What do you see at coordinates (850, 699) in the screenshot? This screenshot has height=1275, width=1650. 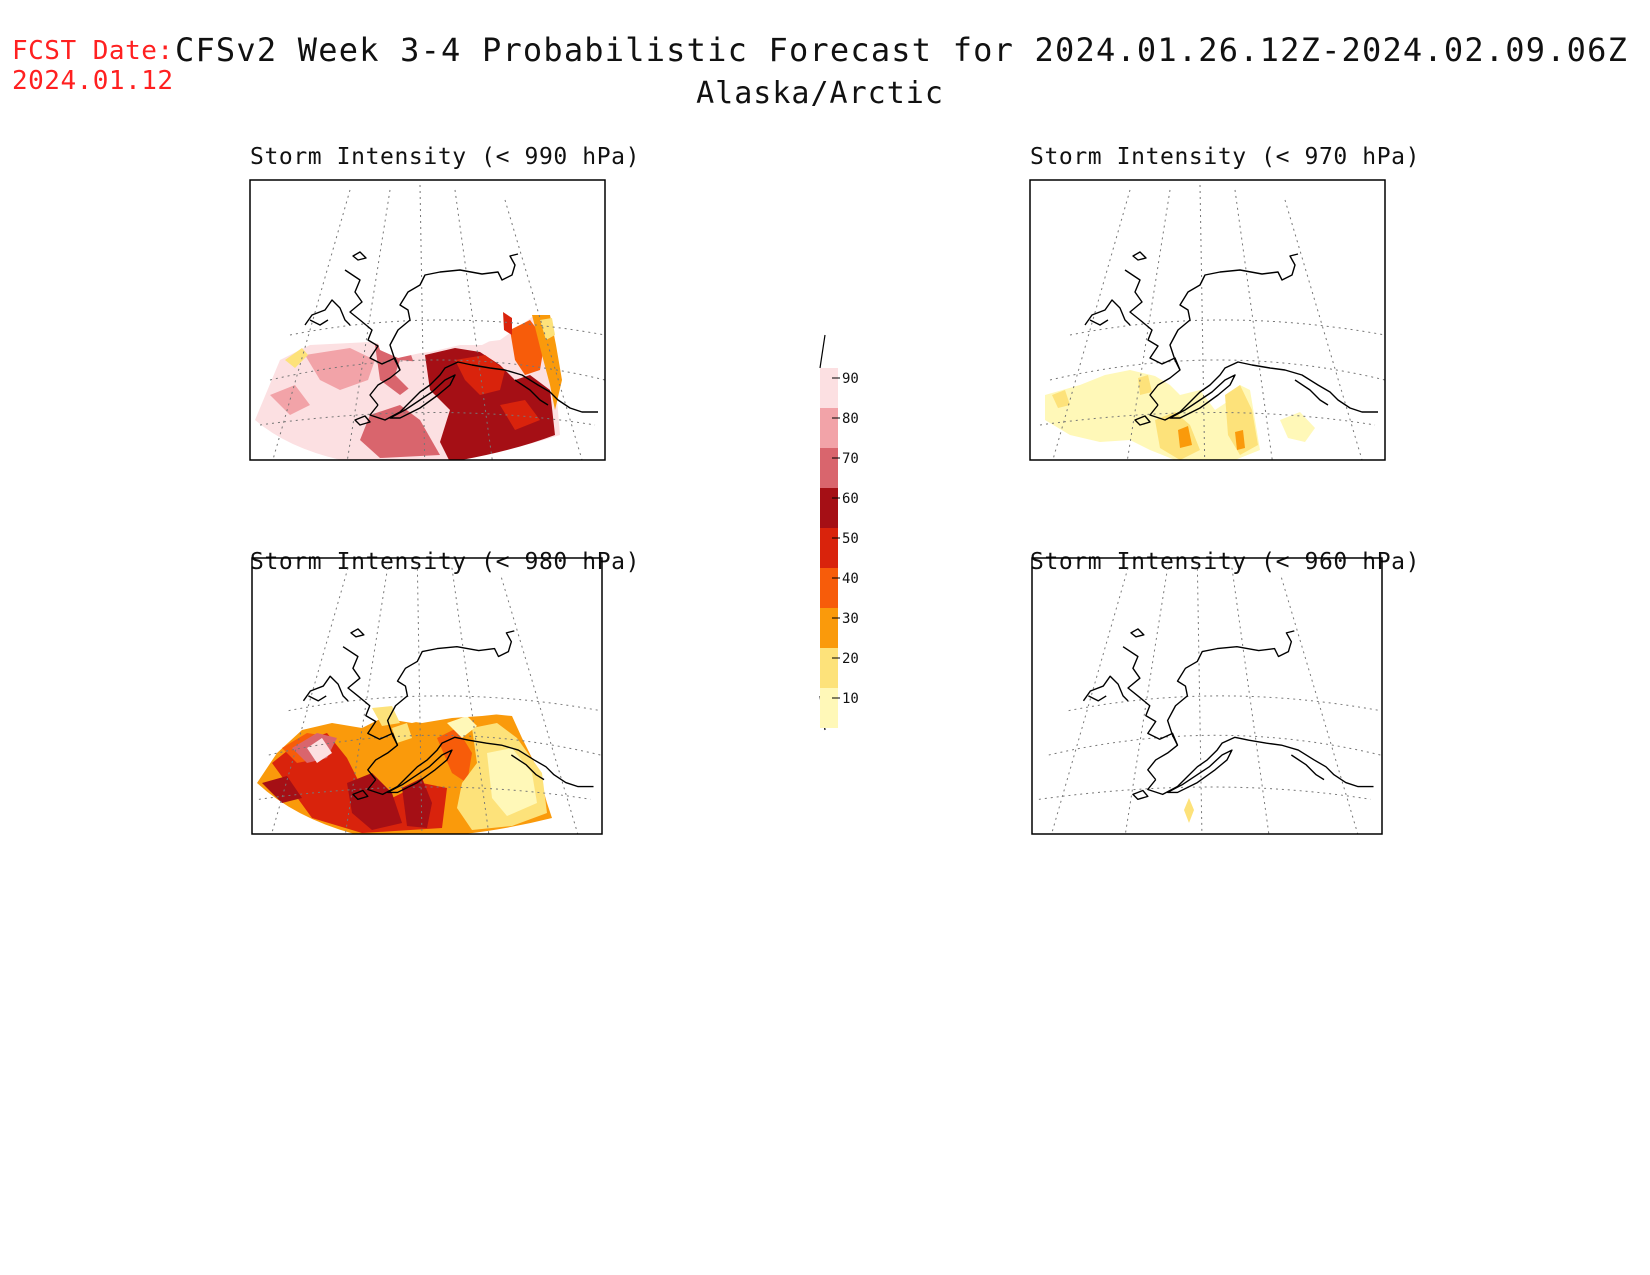 I see `colorbar-tick-label: 10` at bounding box center [850, 699].